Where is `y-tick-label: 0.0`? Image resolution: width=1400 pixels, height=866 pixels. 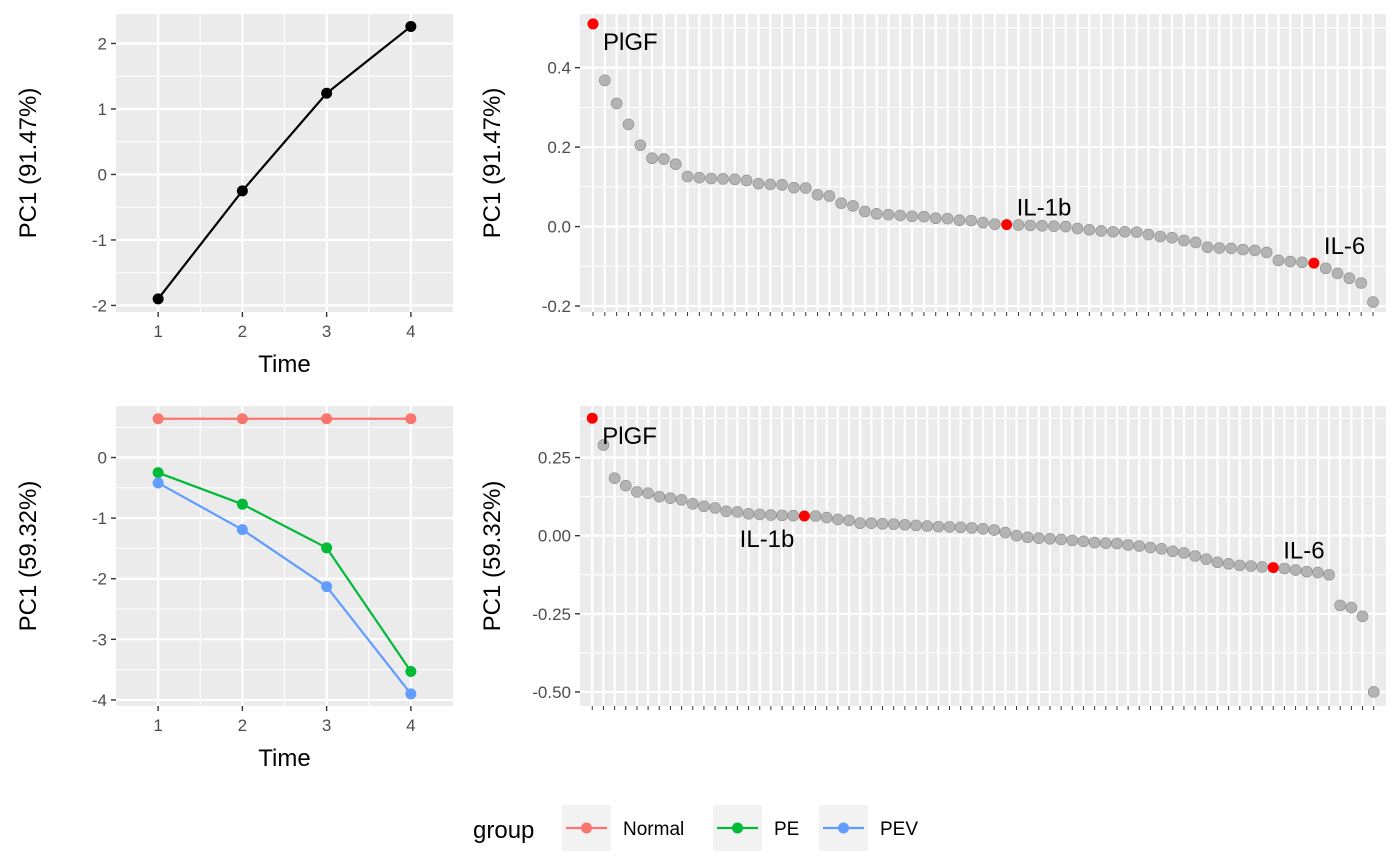
y-tick-label: 0.0 is located at coordinates (559, 227).